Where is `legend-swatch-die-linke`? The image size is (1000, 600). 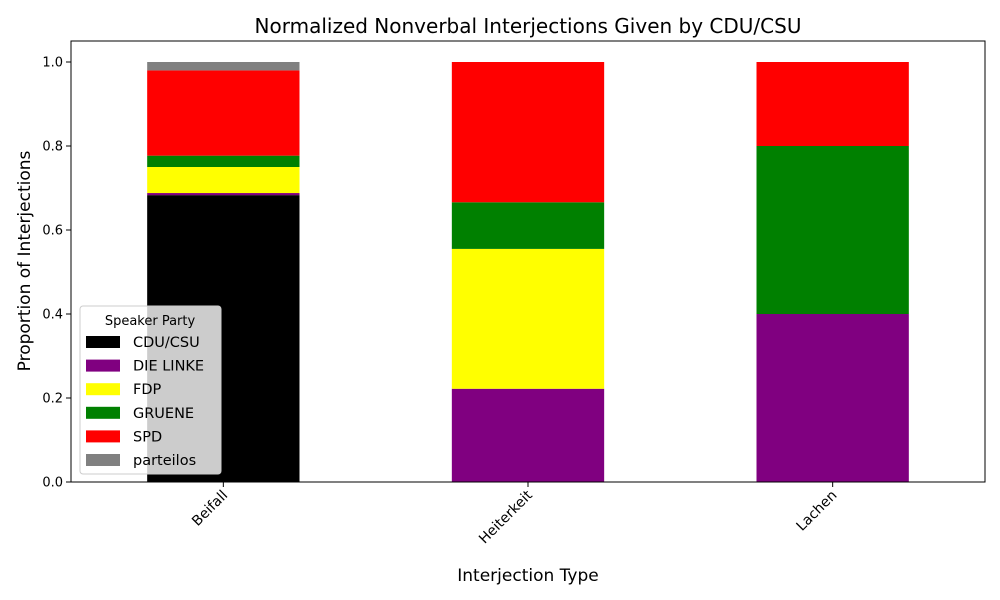
legend-swatch-die-linke is located at coordinates (103, 365).